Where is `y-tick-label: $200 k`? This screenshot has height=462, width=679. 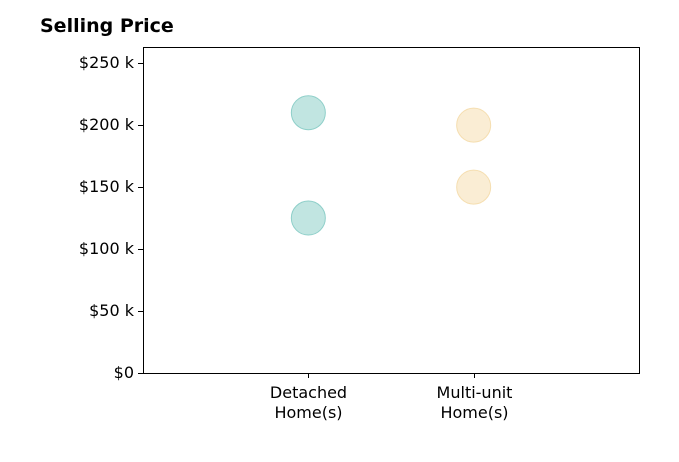 y-tick-label: $200 k is located at coordinates (107, 124).